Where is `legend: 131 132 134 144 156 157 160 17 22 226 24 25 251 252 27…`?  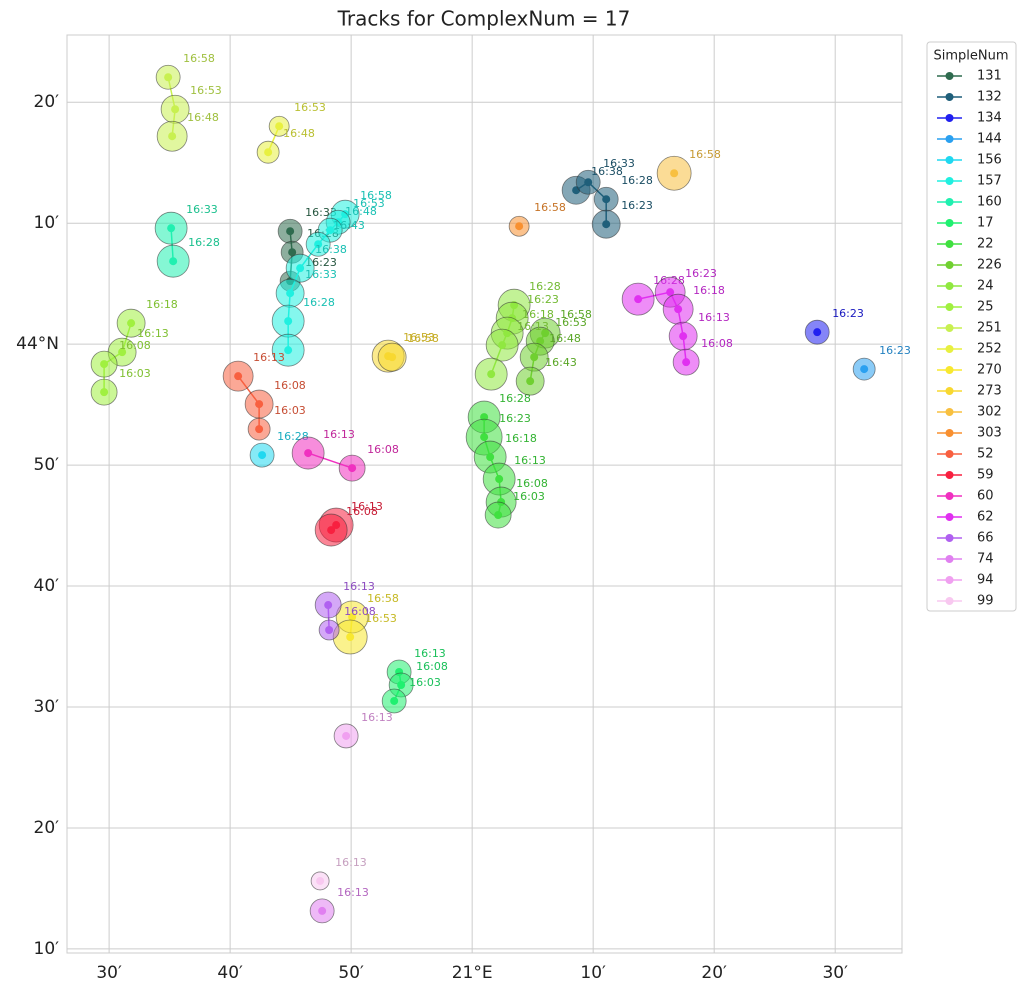 legend: 131 132 134 144 156 157 160 17 22 226 24 25 251 252 27… is located at coordinates (969, 339).